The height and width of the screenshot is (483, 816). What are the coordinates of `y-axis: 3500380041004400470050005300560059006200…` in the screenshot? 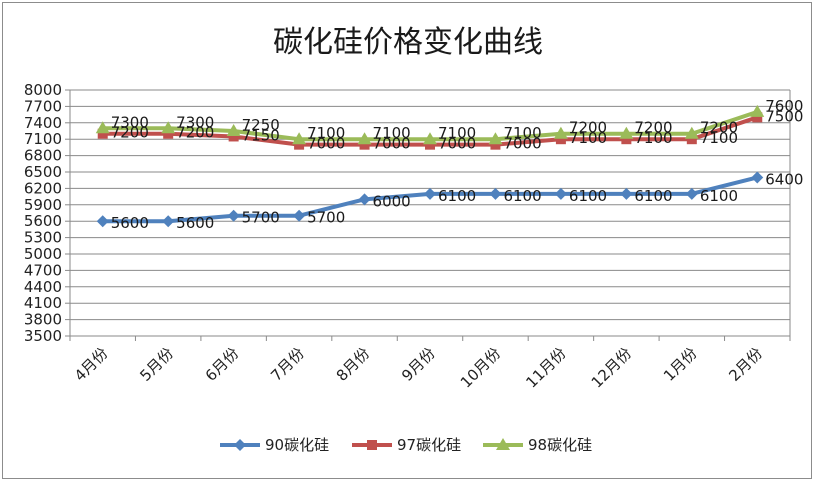 It's located at (47, 213).